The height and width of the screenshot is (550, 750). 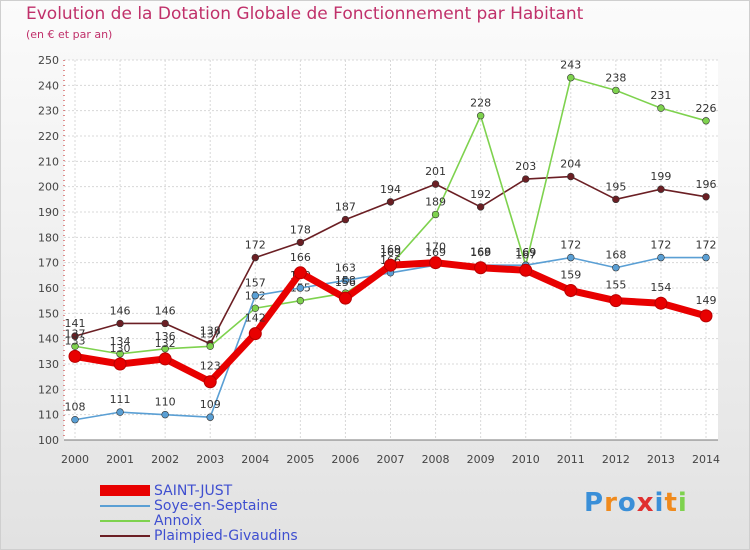 I want to click on data-label-plaimpied-givaudins: 146, so click(x=165, y=310).